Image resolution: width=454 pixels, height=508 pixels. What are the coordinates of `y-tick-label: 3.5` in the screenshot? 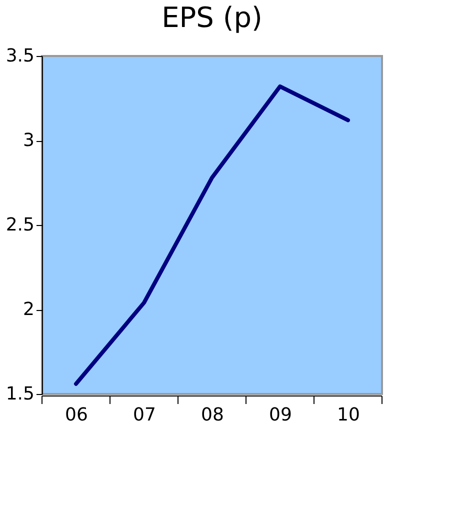 It's located at (20, 56).